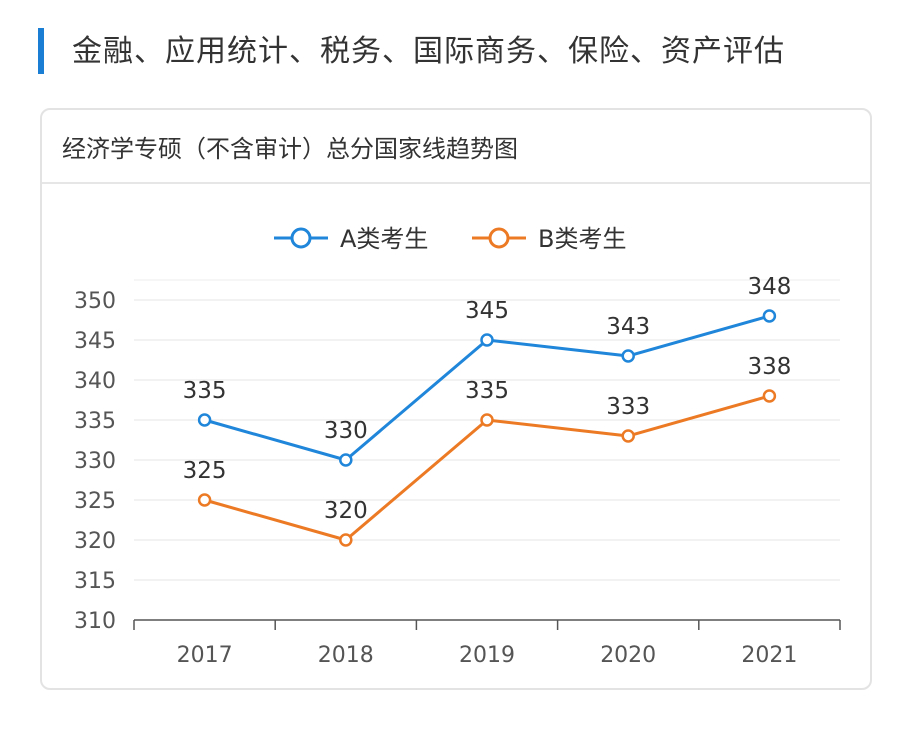  I want to click on y-tick-label: 310, so click(95, 621).